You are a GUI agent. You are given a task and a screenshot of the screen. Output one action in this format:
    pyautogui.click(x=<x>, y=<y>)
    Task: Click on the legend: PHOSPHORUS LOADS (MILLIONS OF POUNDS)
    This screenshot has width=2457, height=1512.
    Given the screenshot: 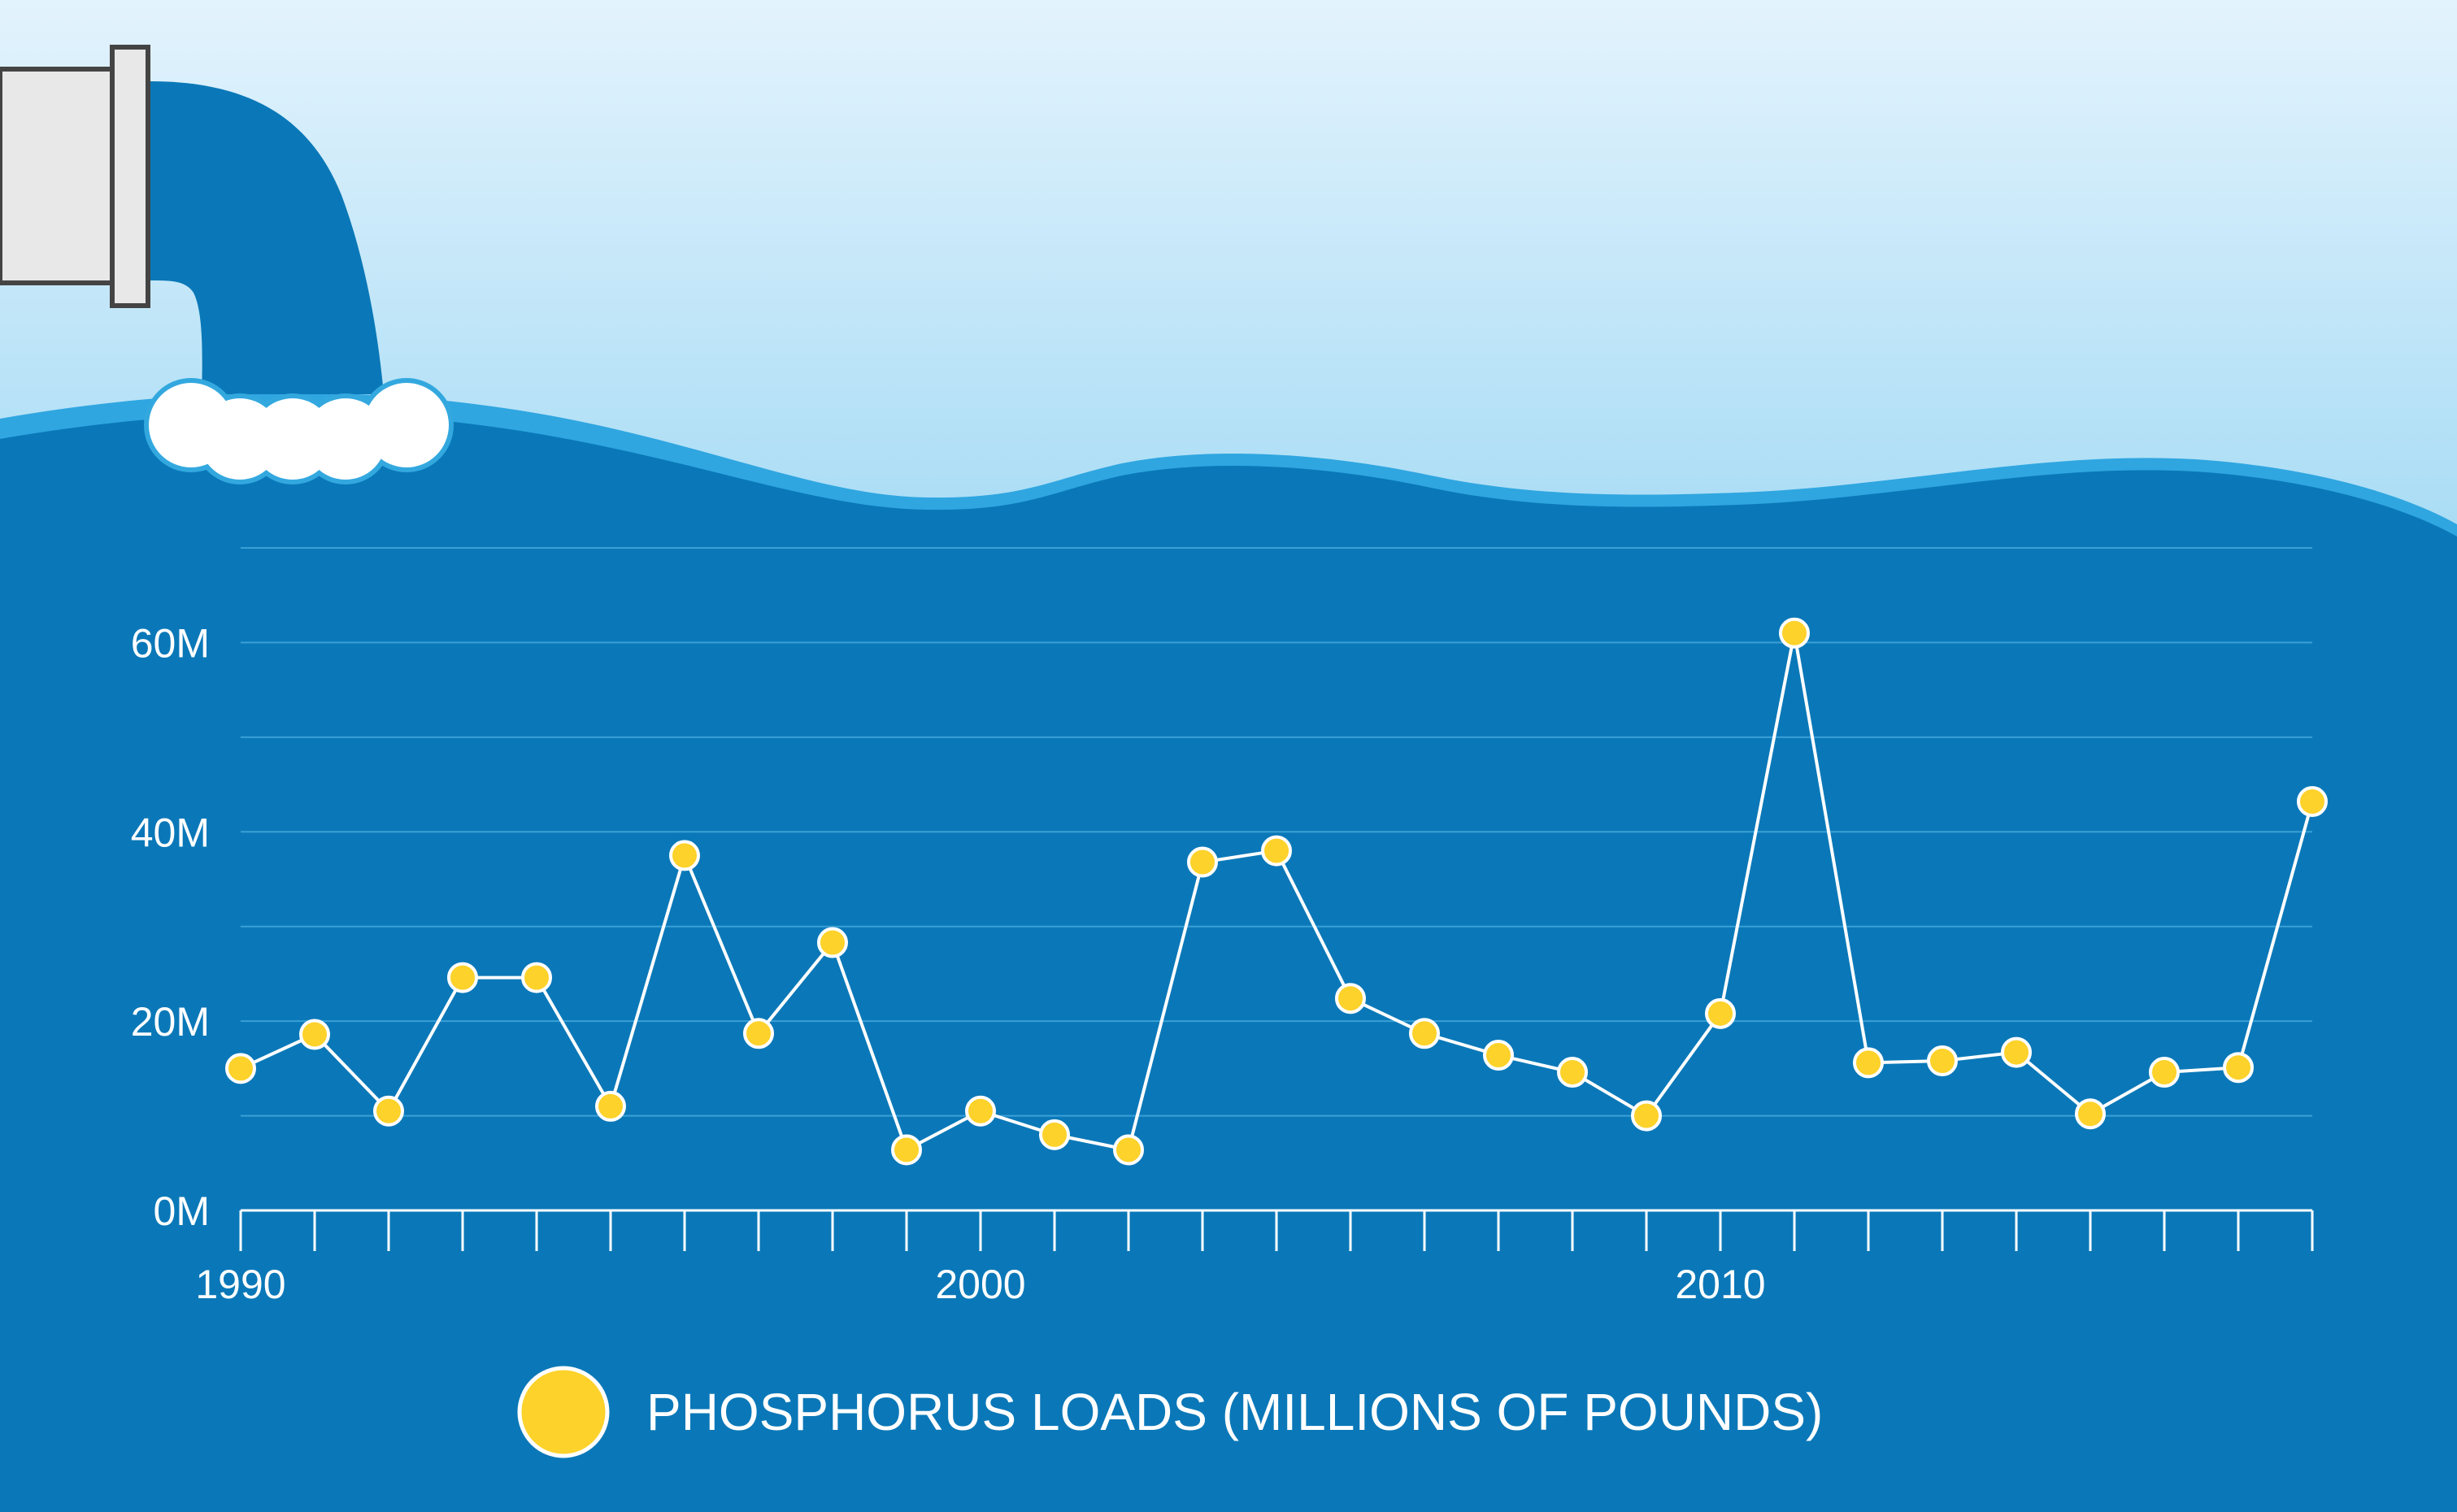 What is the action you would take?
    pyautogui.click(x=1170, y=1412)
    